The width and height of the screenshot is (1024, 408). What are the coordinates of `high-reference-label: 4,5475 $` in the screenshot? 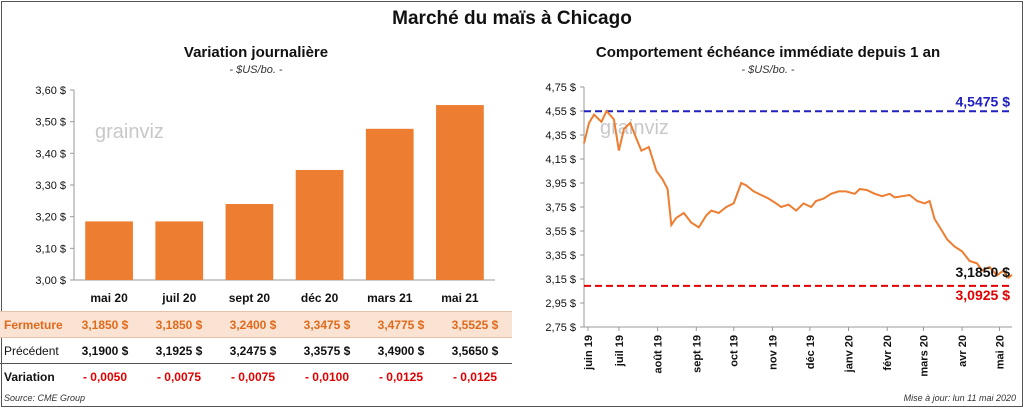 It's located at (983, 101).